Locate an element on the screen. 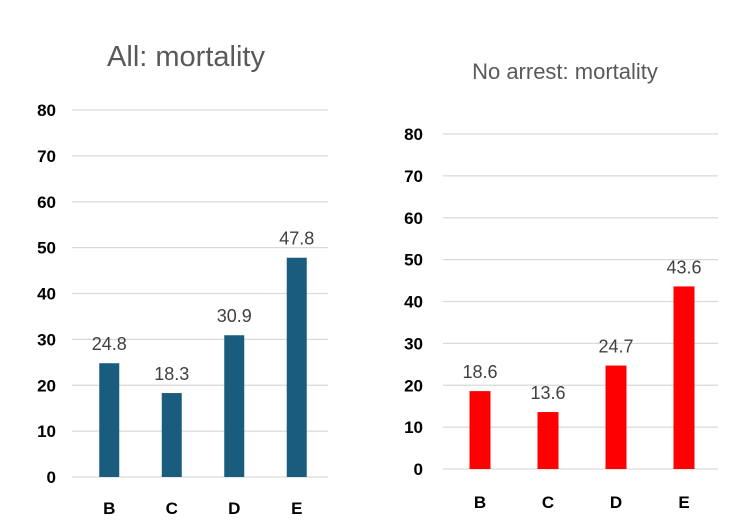 This screenshot has height=527, width=738. chart-1-title: All: mortality is located at coordinates (186, 57).